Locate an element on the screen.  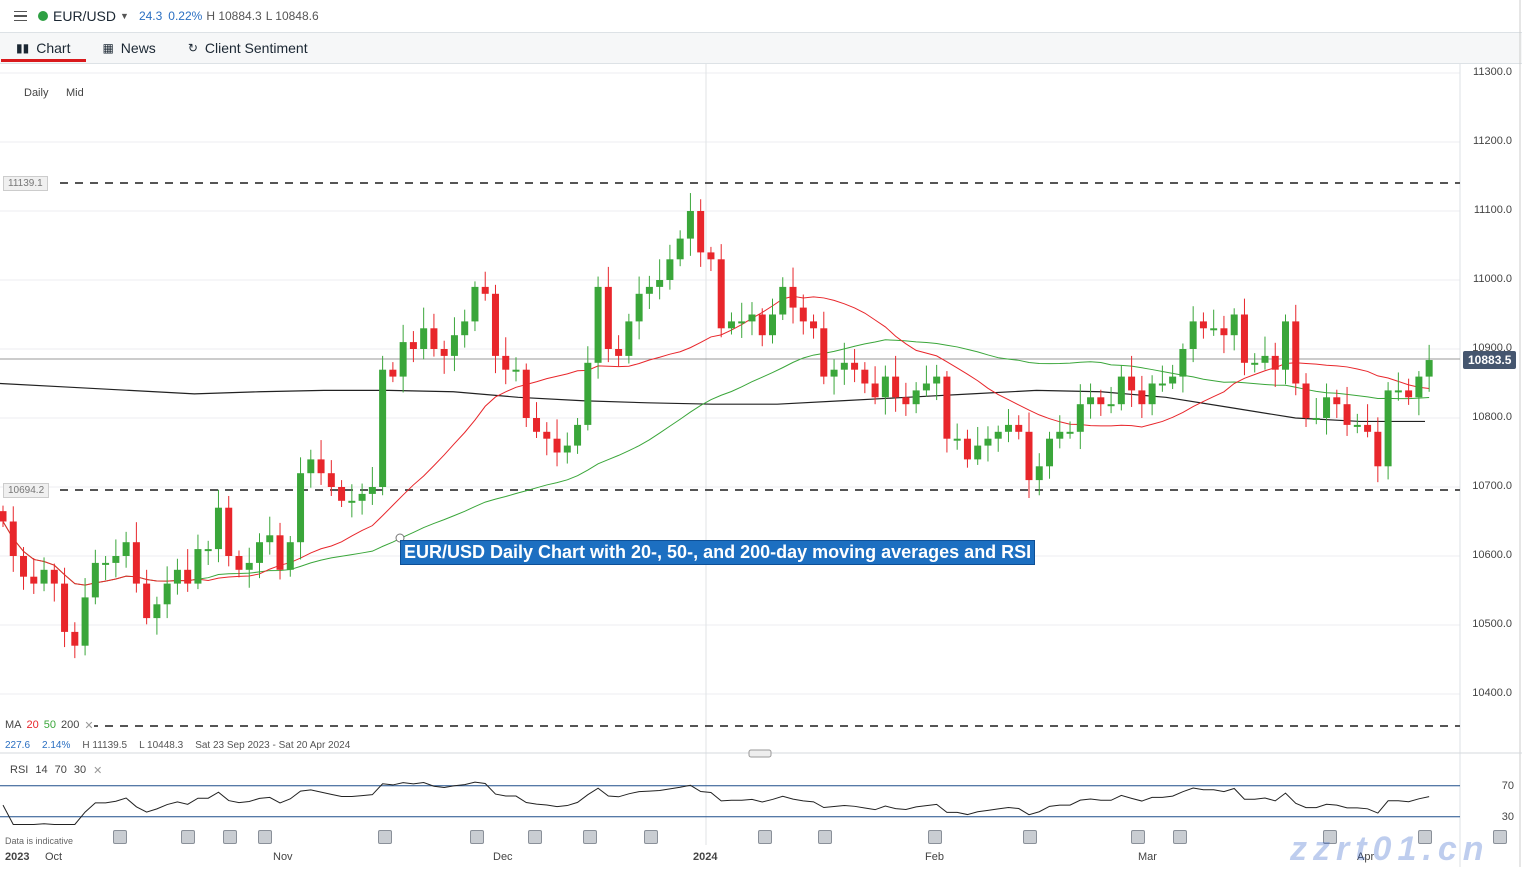
menu-icon is located at coordinates (20, 16).